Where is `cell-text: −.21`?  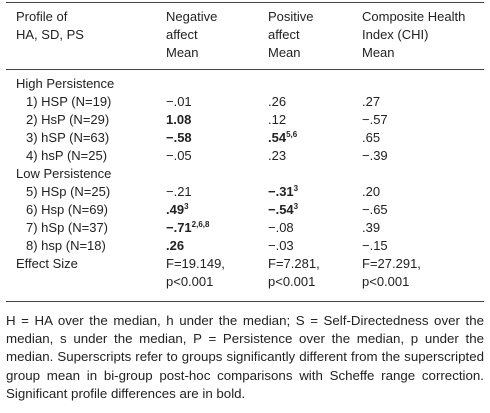
cell-text: −.21 is located at coordinates (179, 191).